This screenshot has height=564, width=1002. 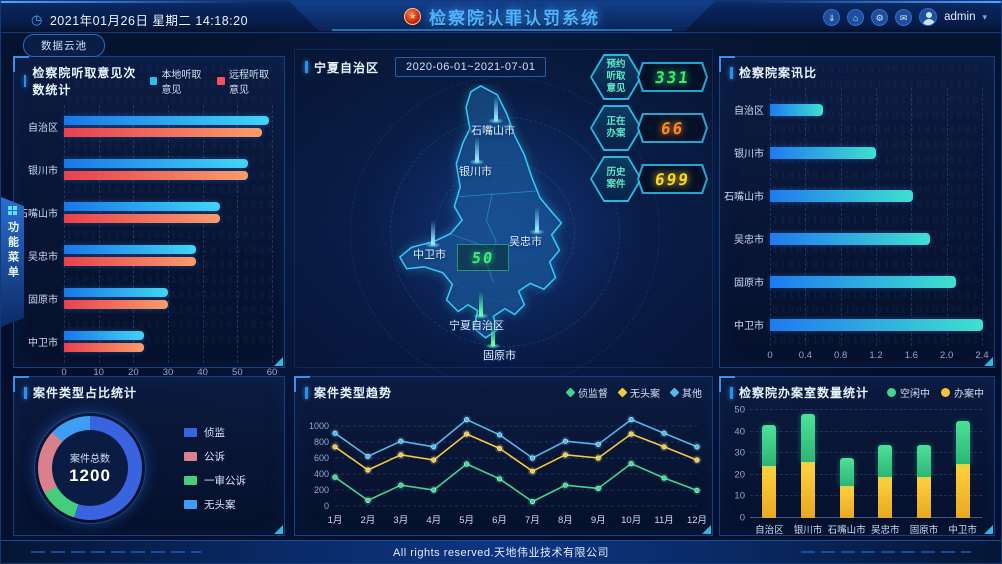 I want to click on badge-value-box: 699, so click(x=672, y=179).